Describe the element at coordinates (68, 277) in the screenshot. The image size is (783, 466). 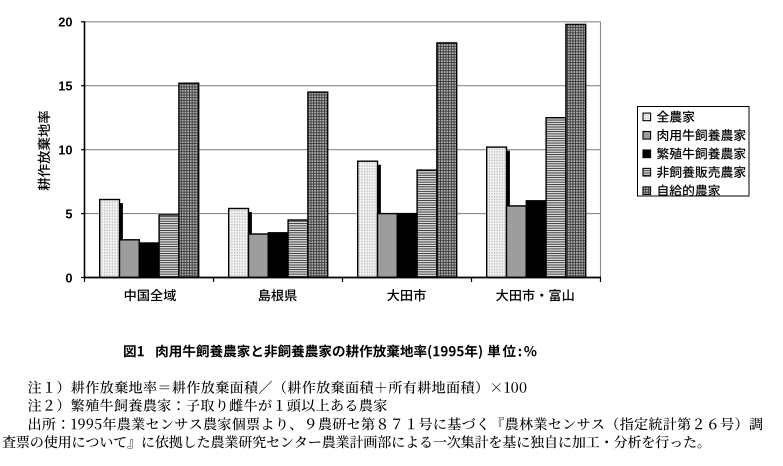
I see `svg-text: 0` at that location.